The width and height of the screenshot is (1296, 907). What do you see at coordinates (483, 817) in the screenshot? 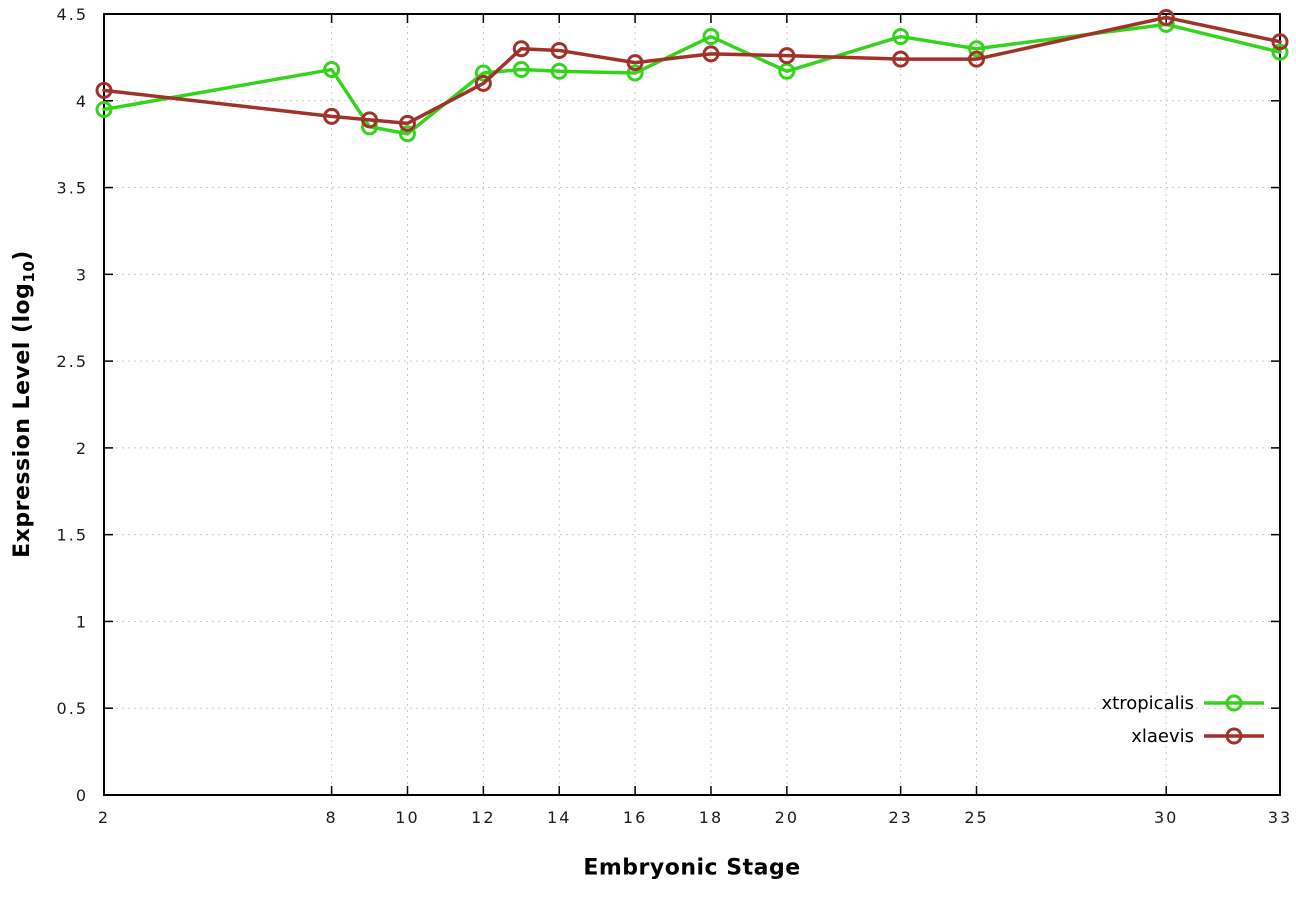
I see `x-tick-label: 12` at bounding box center [483, 817].